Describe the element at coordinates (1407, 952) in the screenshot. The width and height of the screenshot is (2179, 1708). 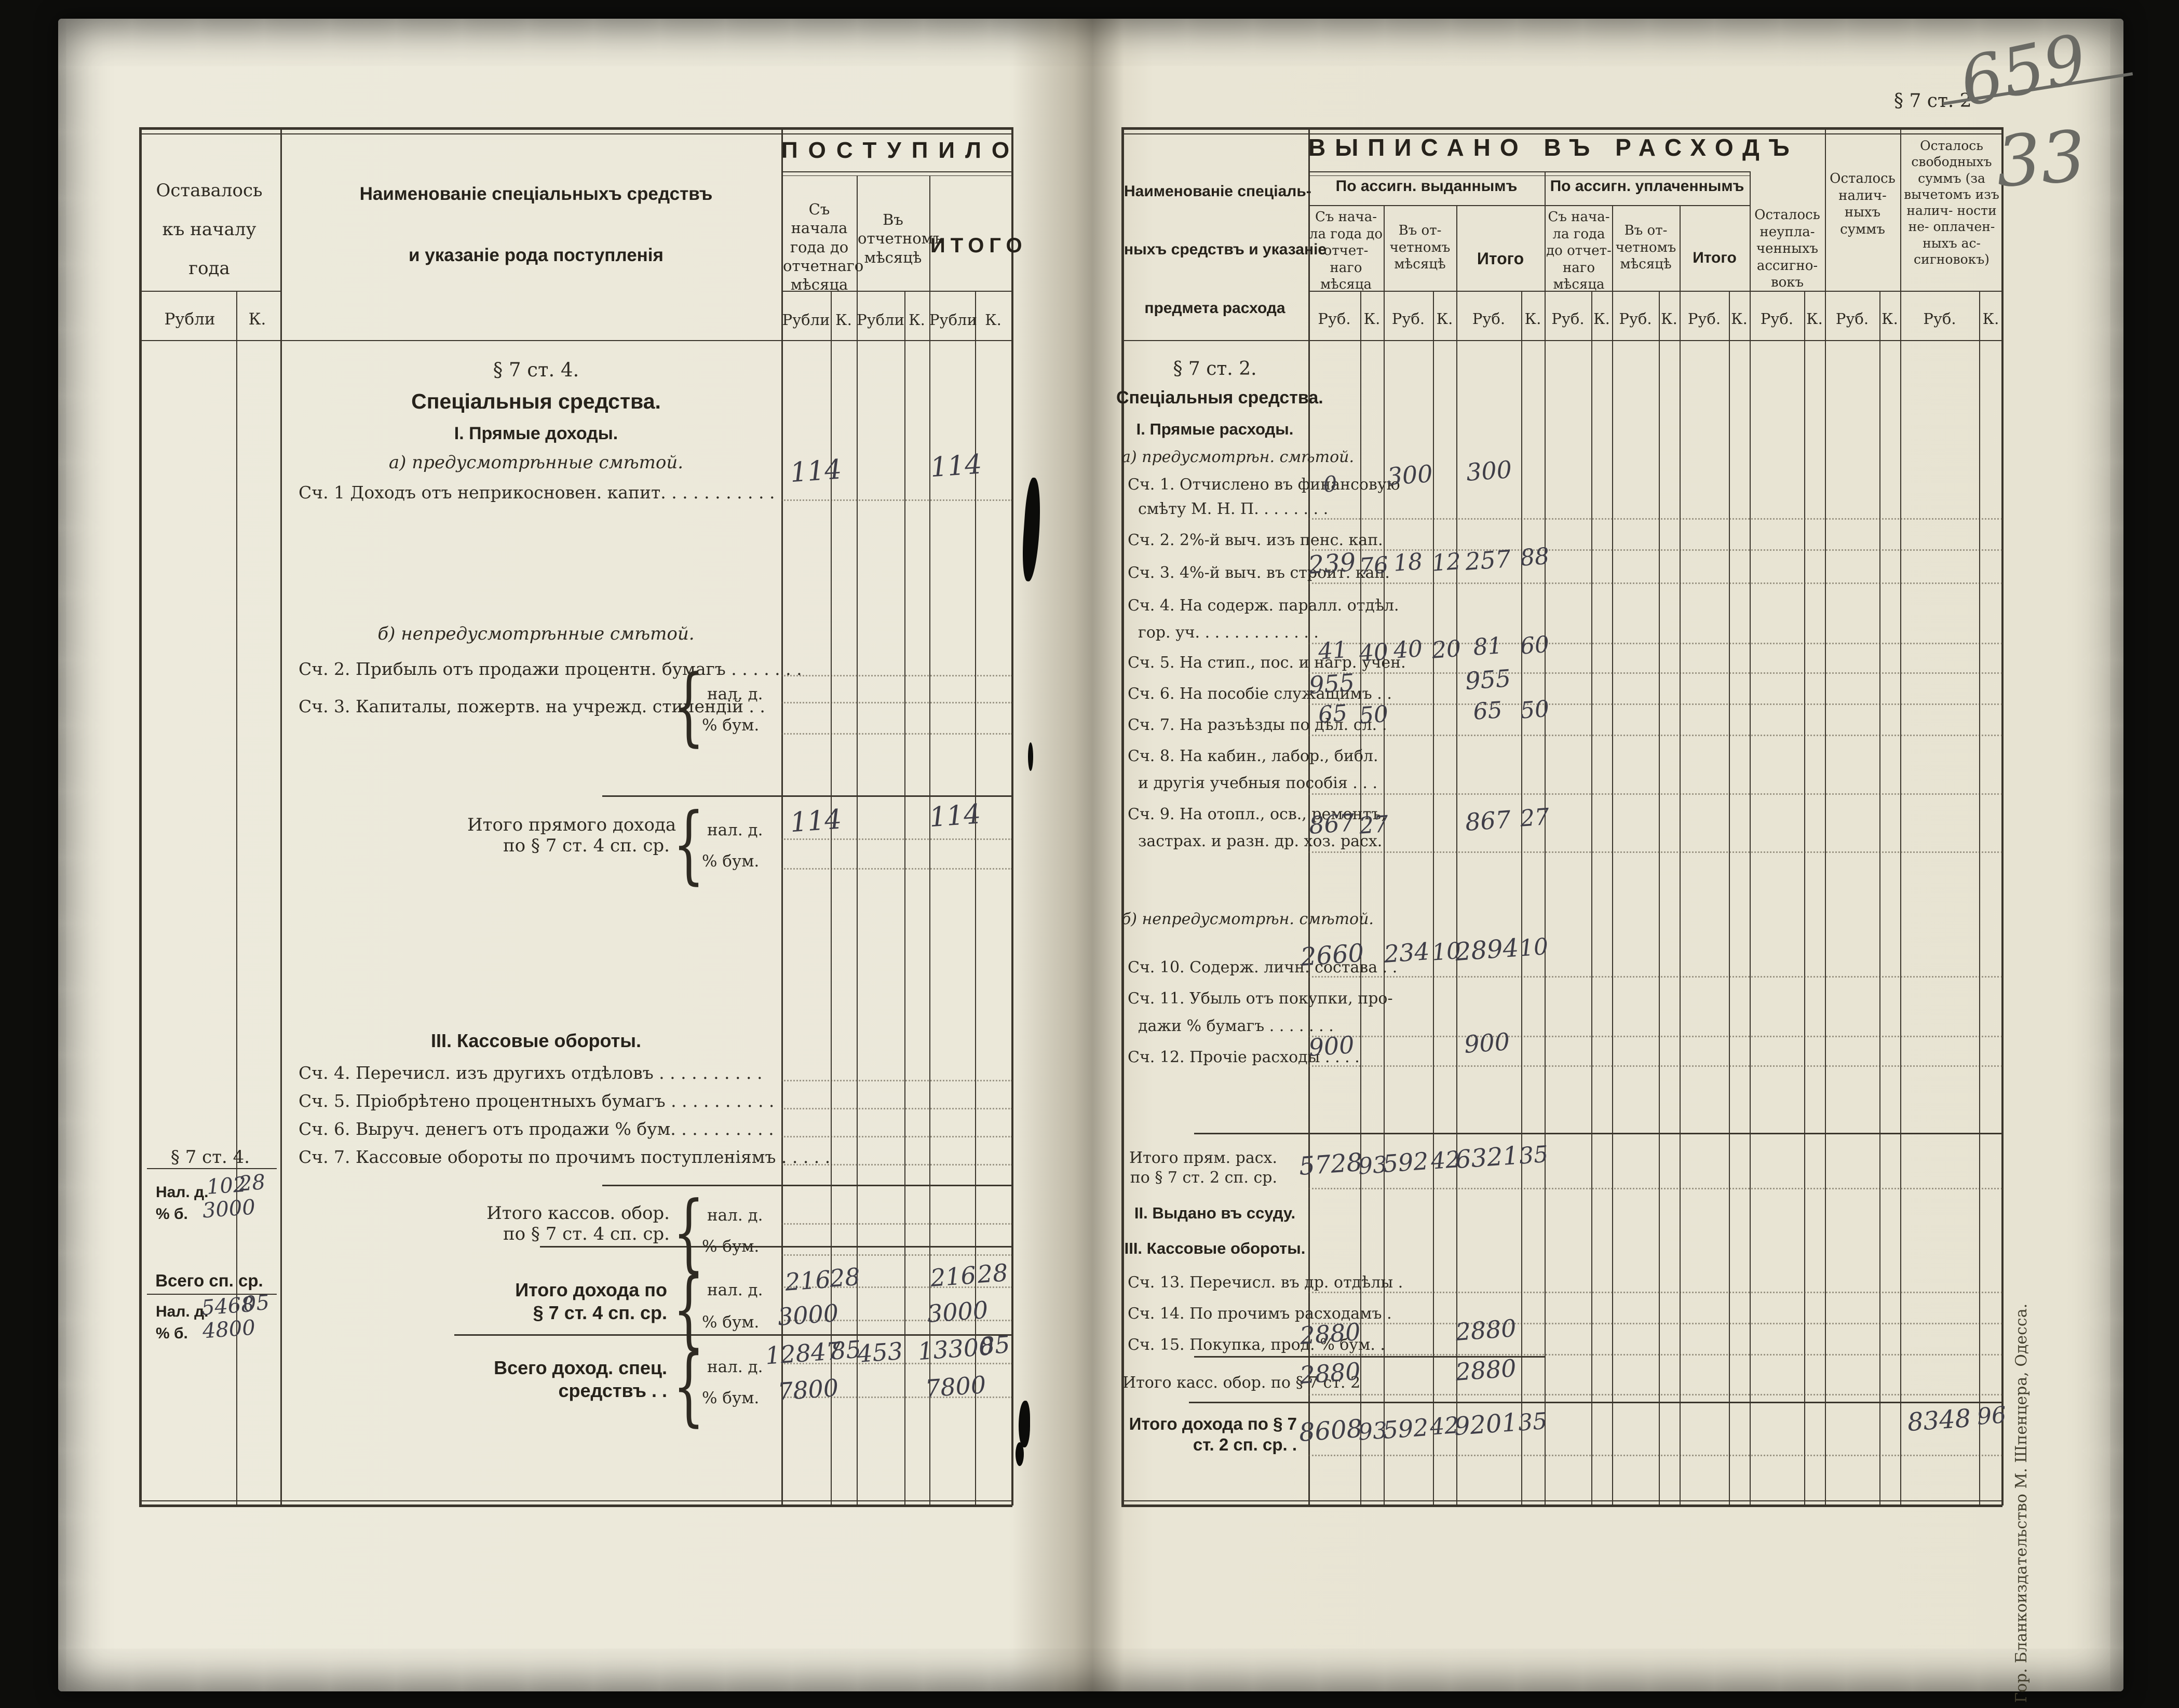
I see `expense-row-10-col2-rub: 234` at that location.